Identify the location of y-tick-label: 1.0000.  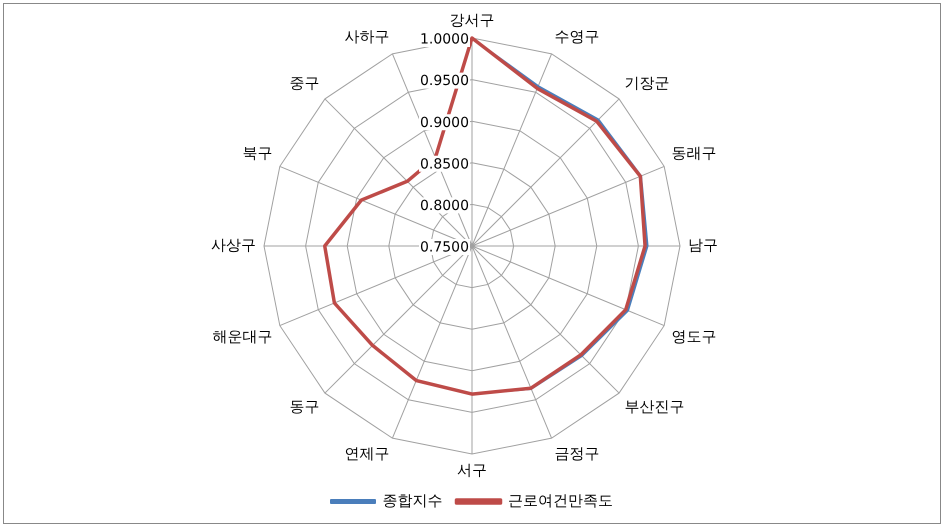
(444, 40).